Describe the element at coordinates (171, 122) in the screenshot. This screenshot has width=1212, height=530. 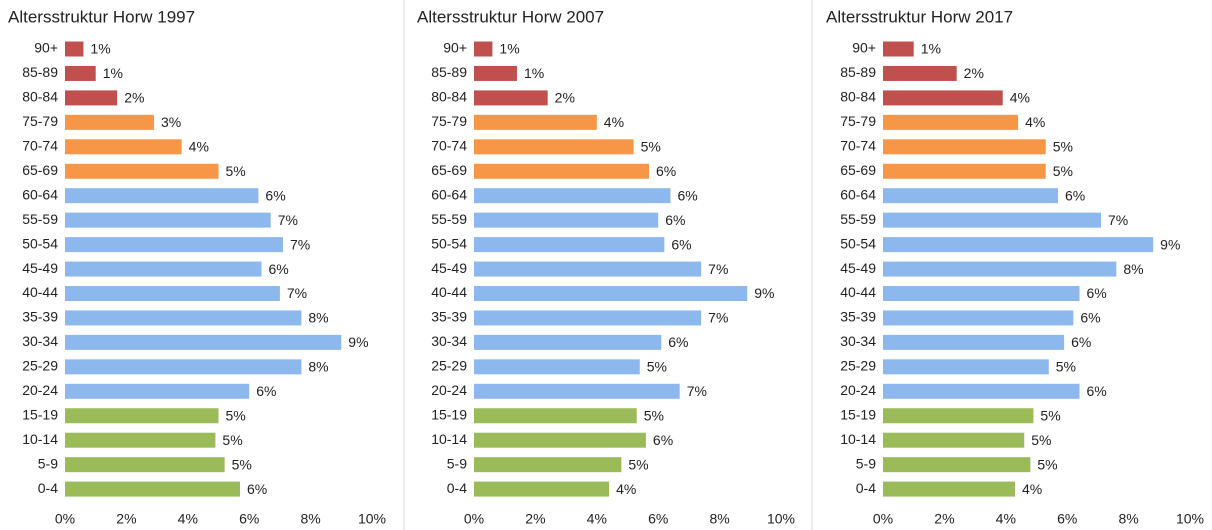
I see `value-label: 3%` at that location.